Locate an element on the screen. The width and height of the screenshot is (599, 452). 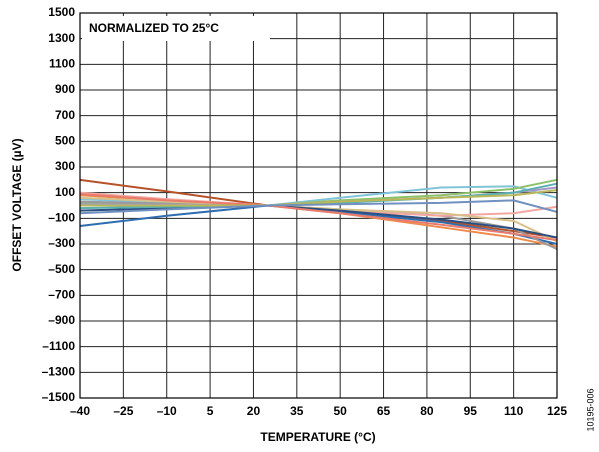
x-tick-label: 125 is located at coordinates (557, 411).